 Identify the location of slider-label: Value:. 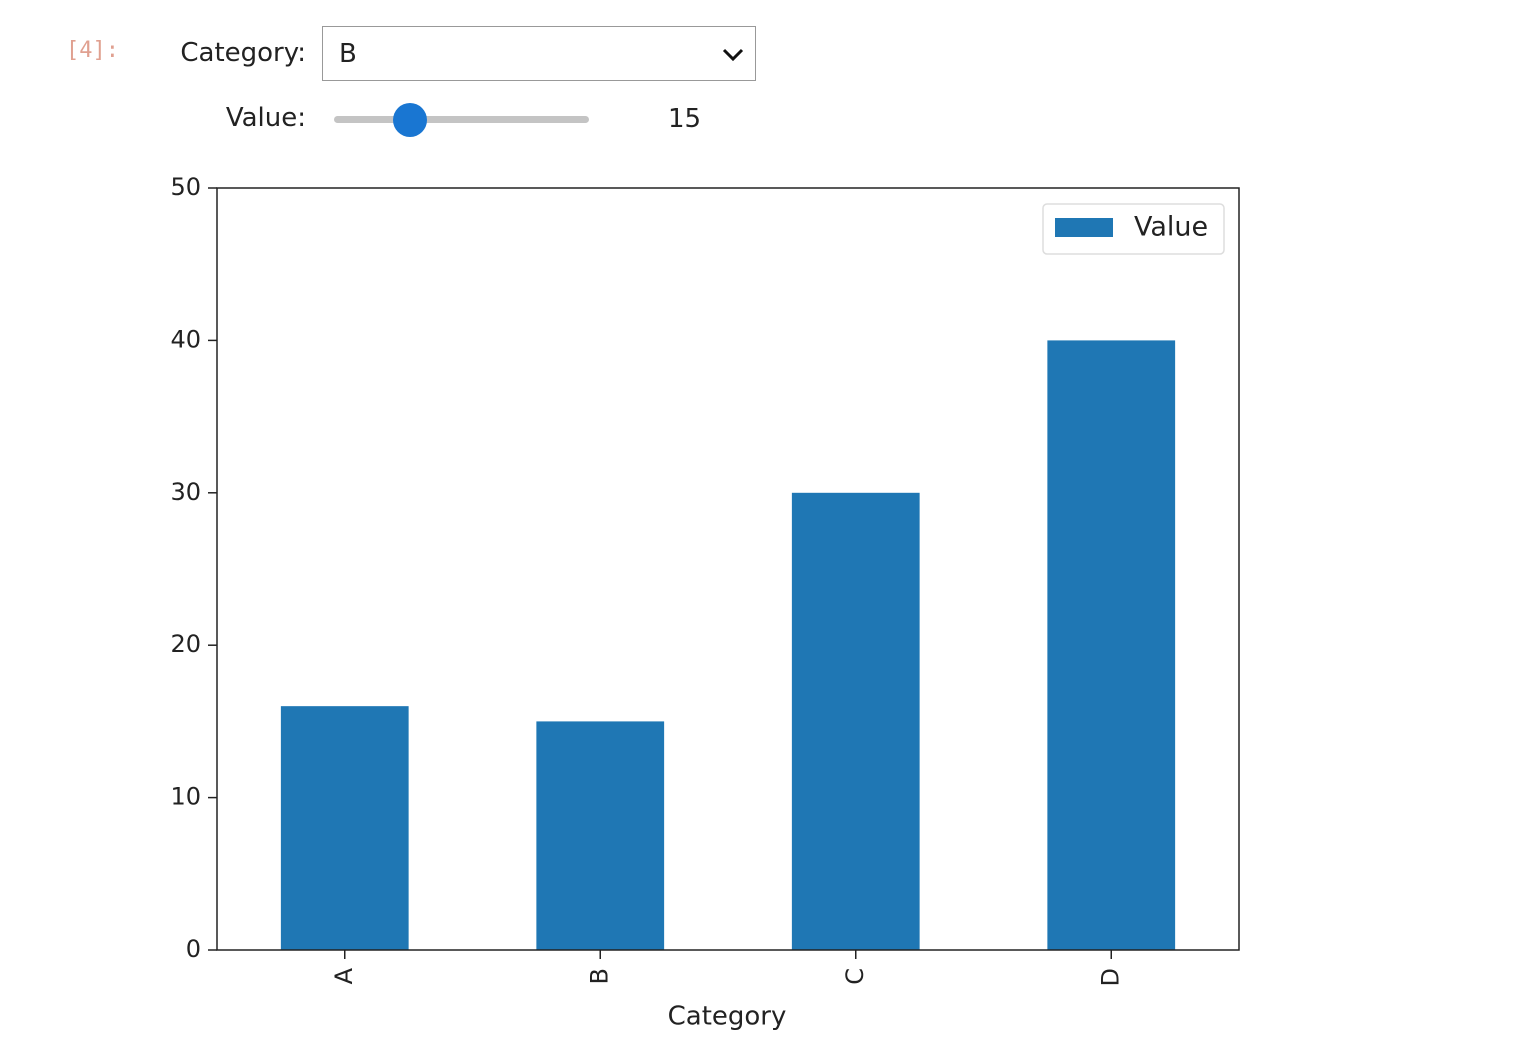
(265, 118).